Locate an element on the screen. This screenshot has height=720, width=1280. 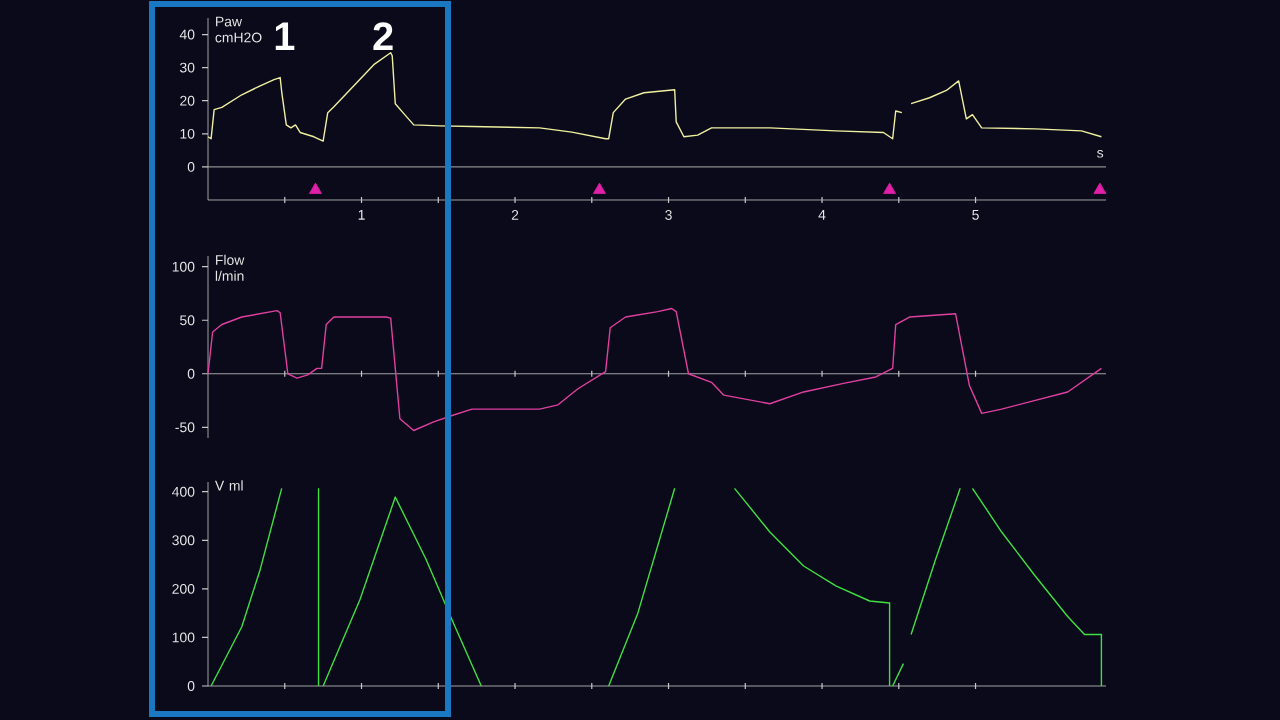
annotation: 1 is located at coordinates (285, 36).